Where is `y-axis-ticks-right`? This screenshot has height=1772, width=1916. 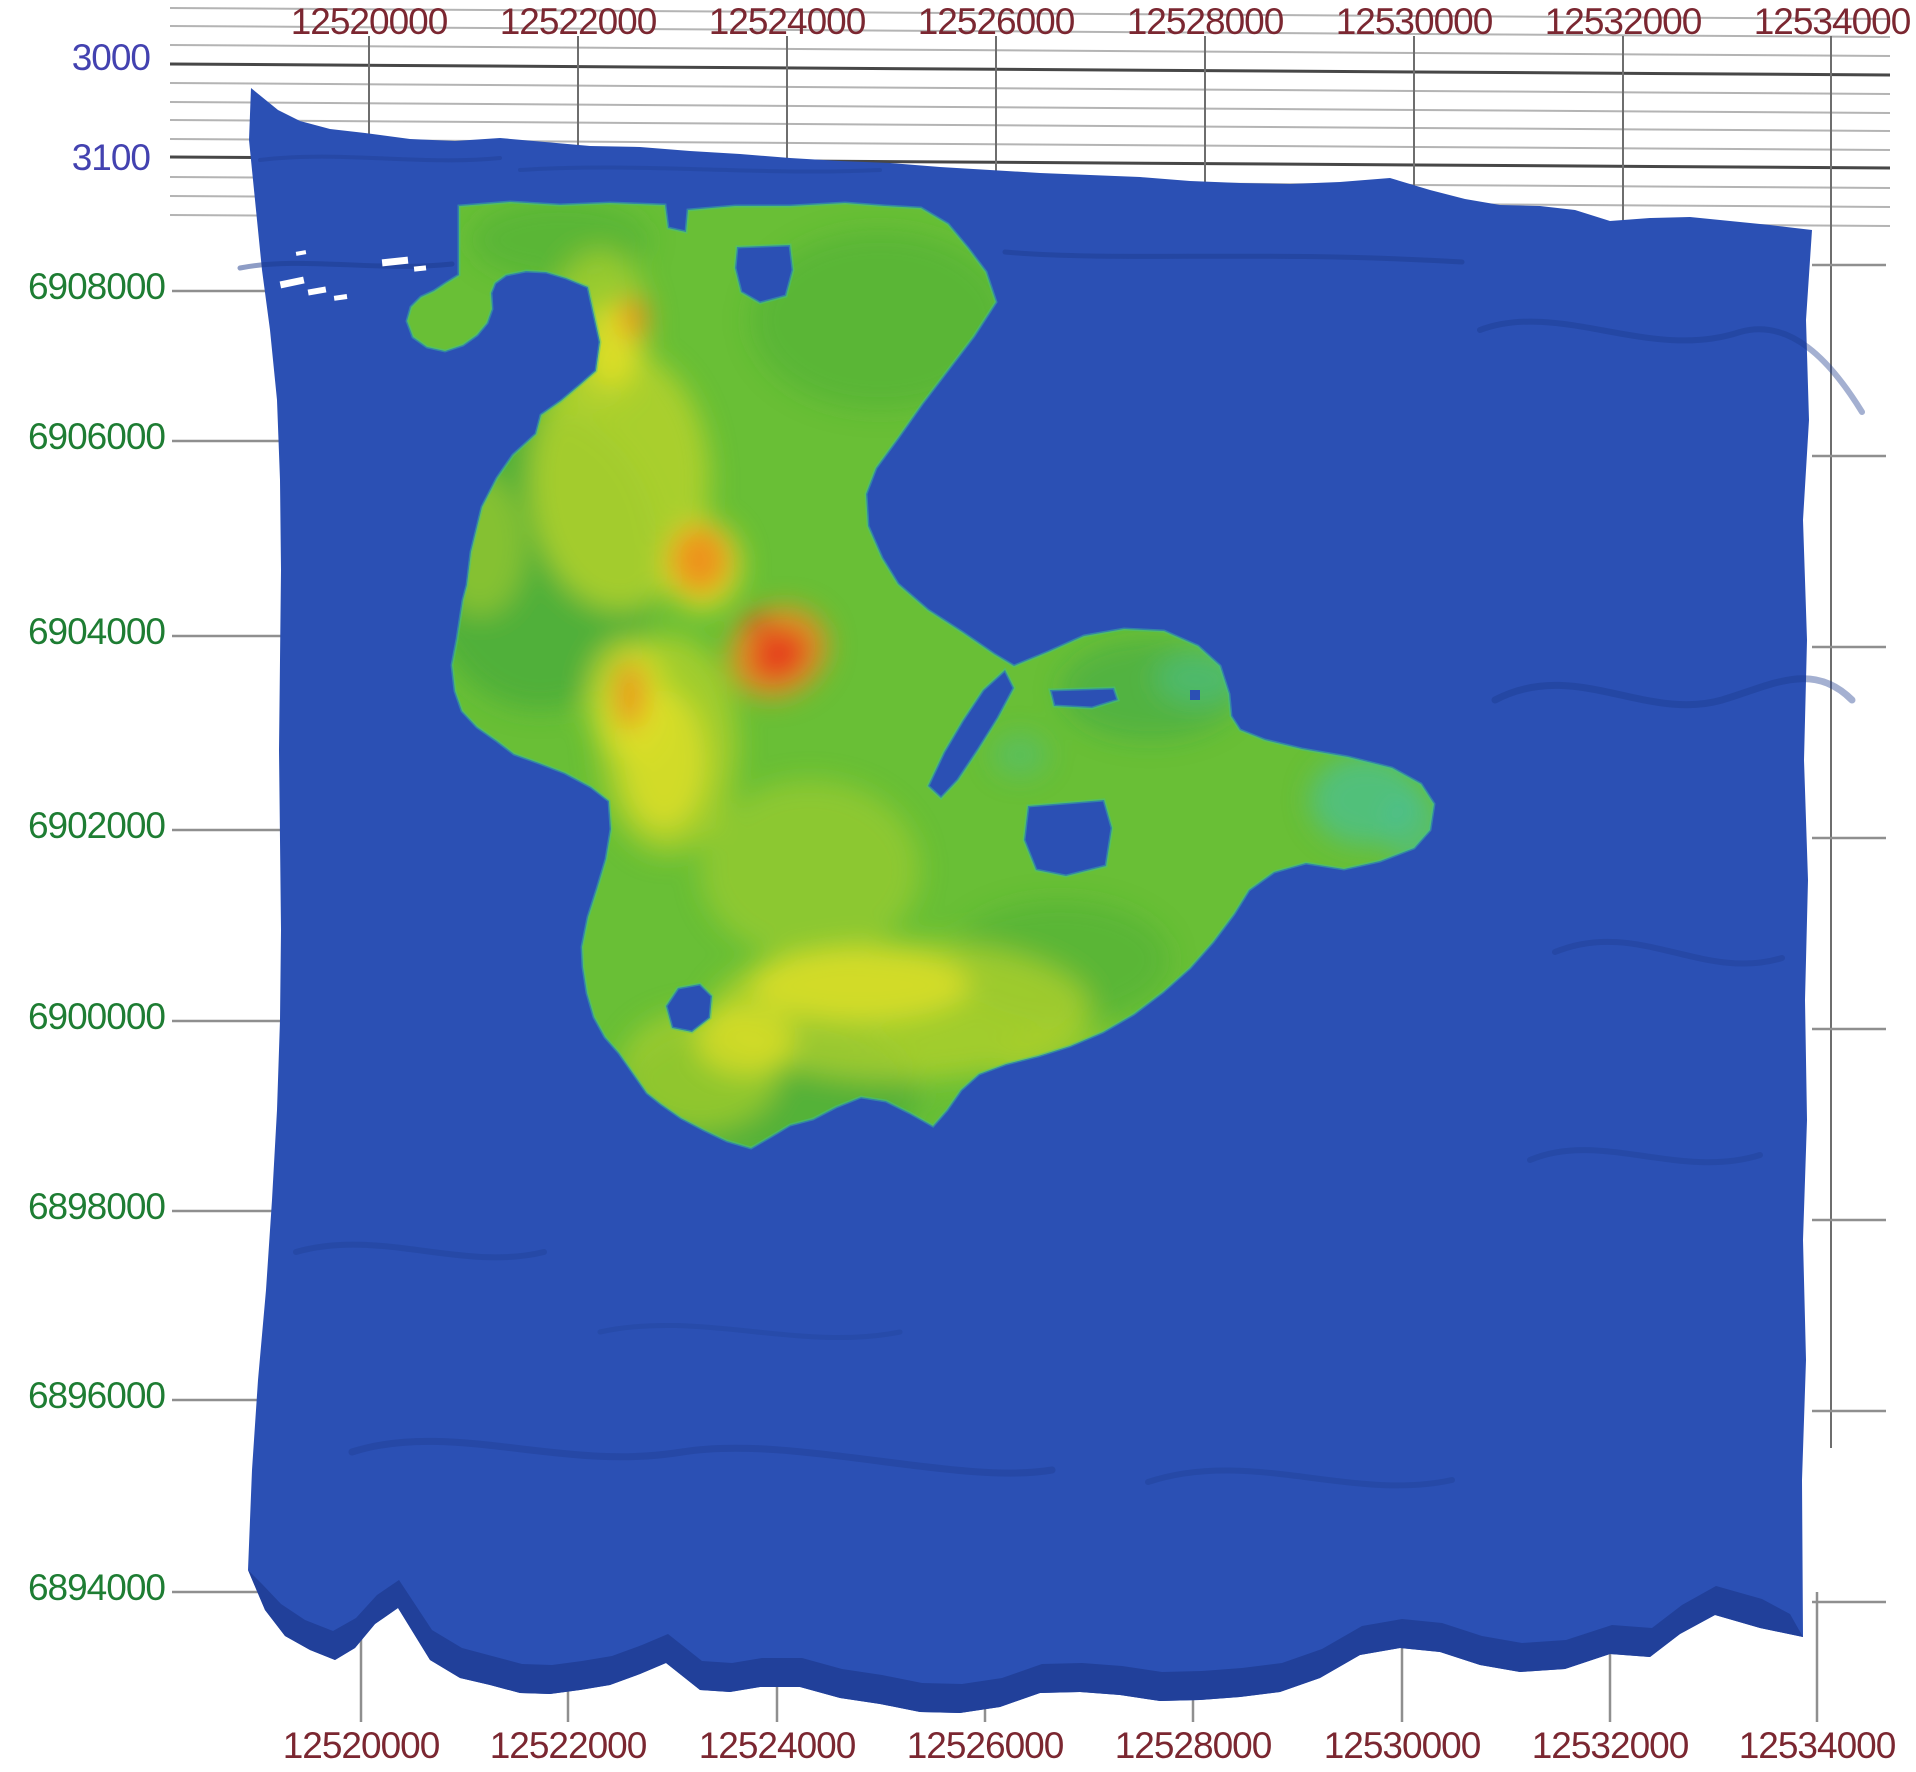
y-axis-ticks-right is located at coordinates (1849, 933).